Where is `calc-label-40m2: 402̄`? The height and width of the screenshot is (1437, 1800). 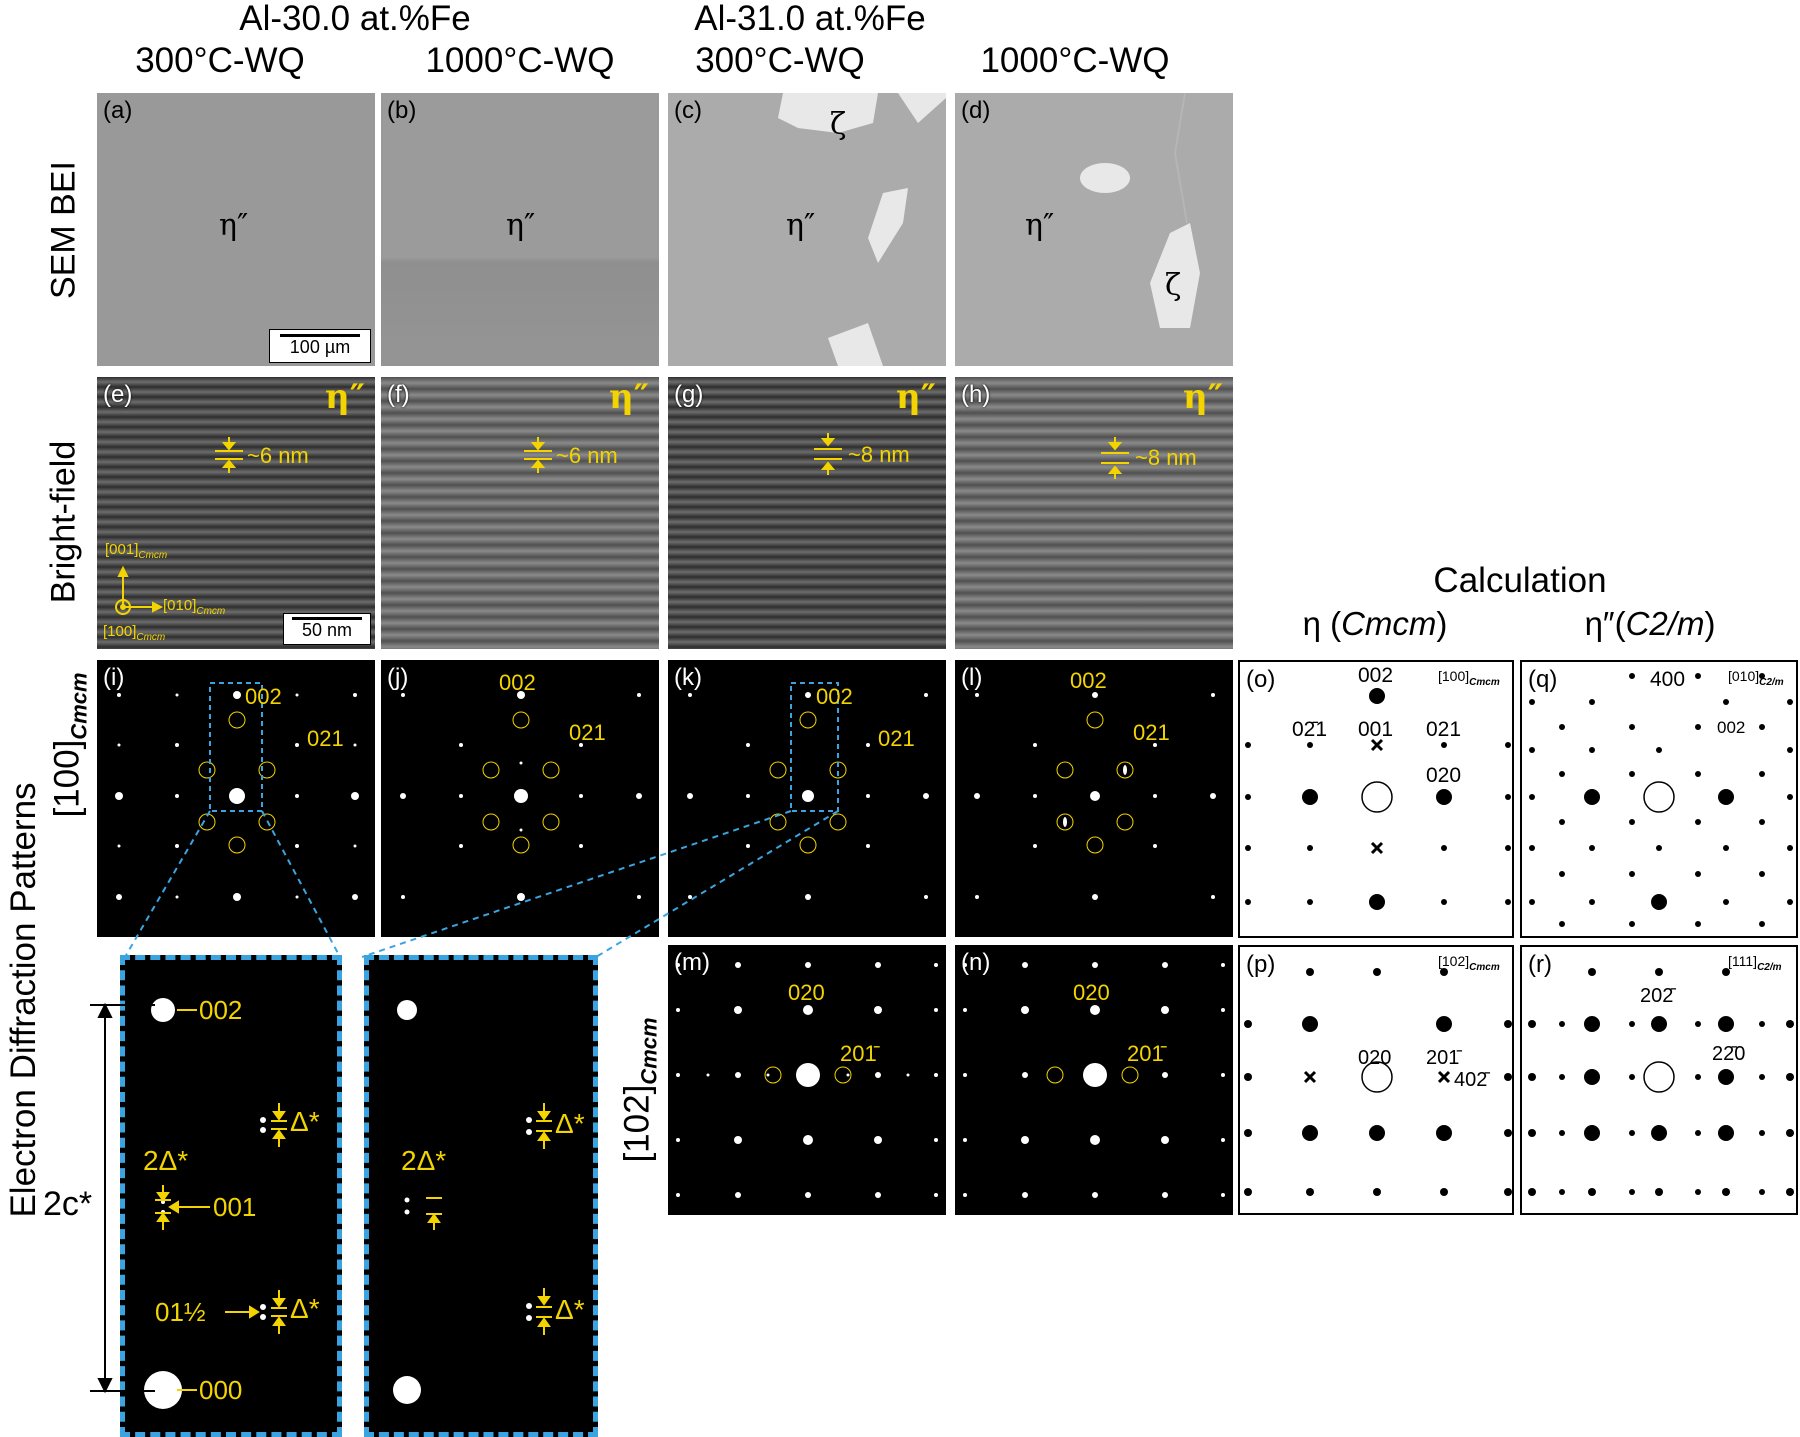 calc-label-40m2: 402̄ is located at coordinates (1471, 1080).